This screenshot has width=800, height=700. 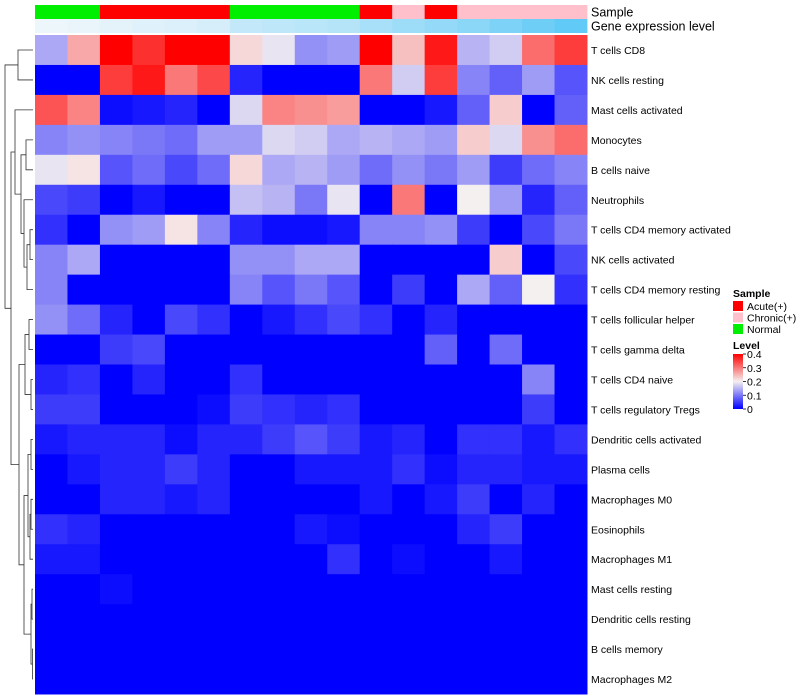 I want to click on row-label: T cells CD4 naive, so click(x=632, y=380).